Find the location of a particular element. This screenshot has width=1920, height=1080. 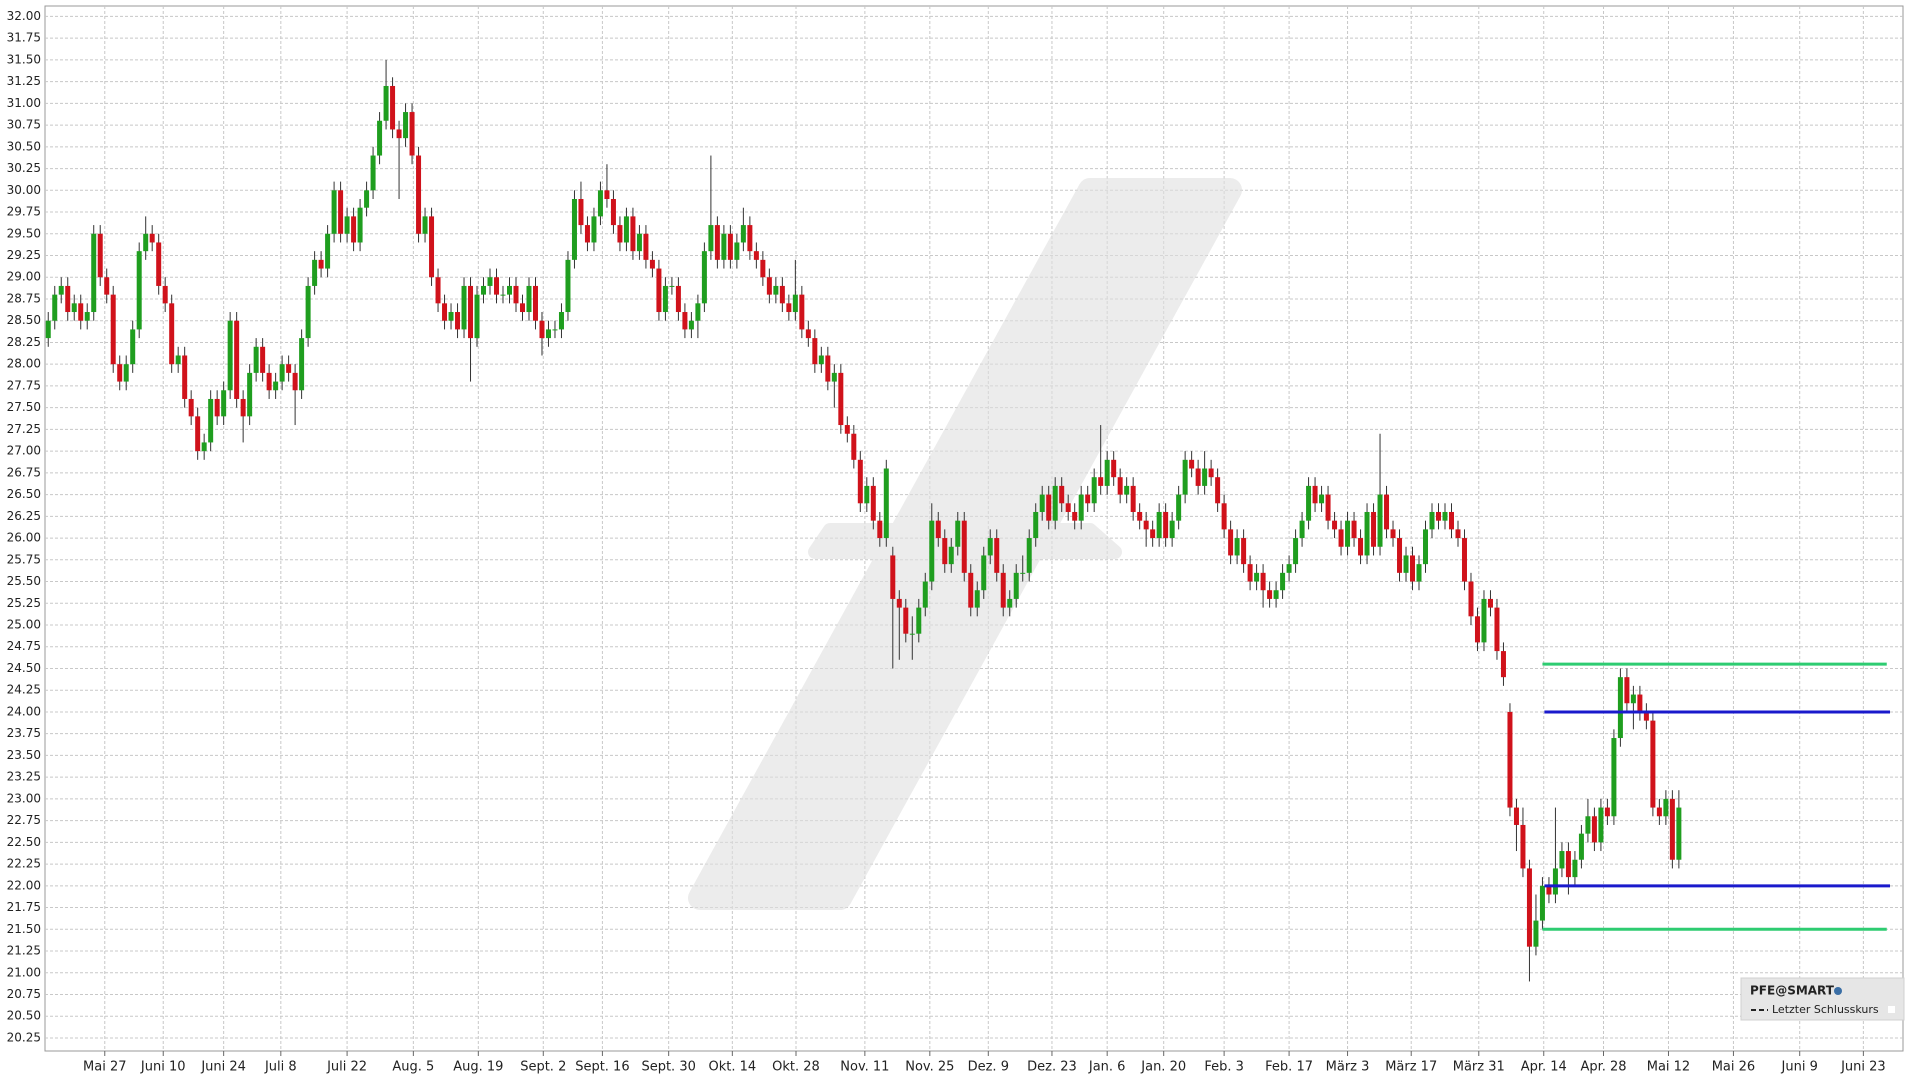

y-tick-label: 25.00 is located at coordinates (24, 625).